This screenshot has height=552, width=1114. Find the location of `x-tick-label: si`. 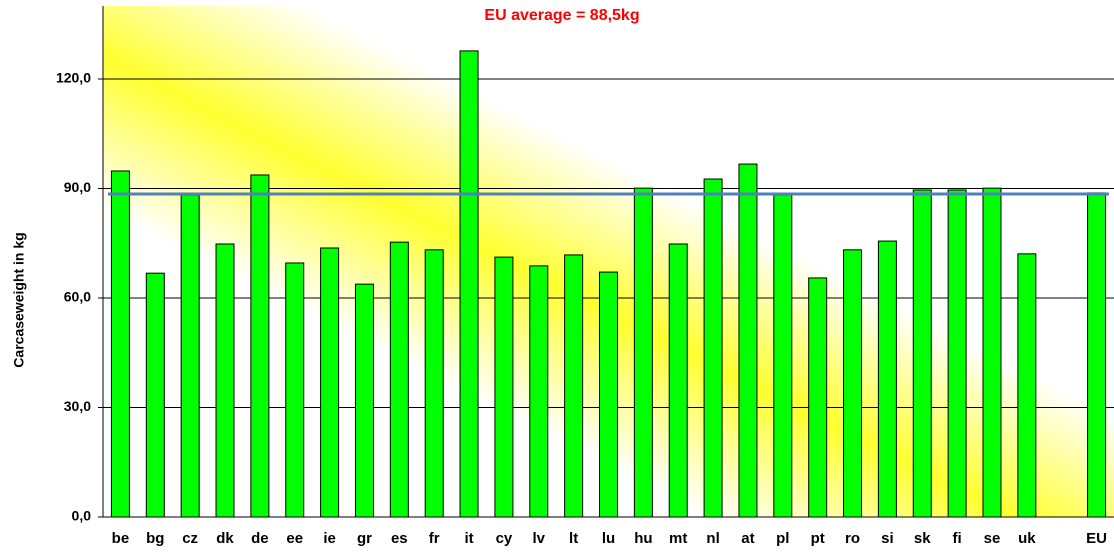

x-tick-label: si is located at coordinates (887, 538).